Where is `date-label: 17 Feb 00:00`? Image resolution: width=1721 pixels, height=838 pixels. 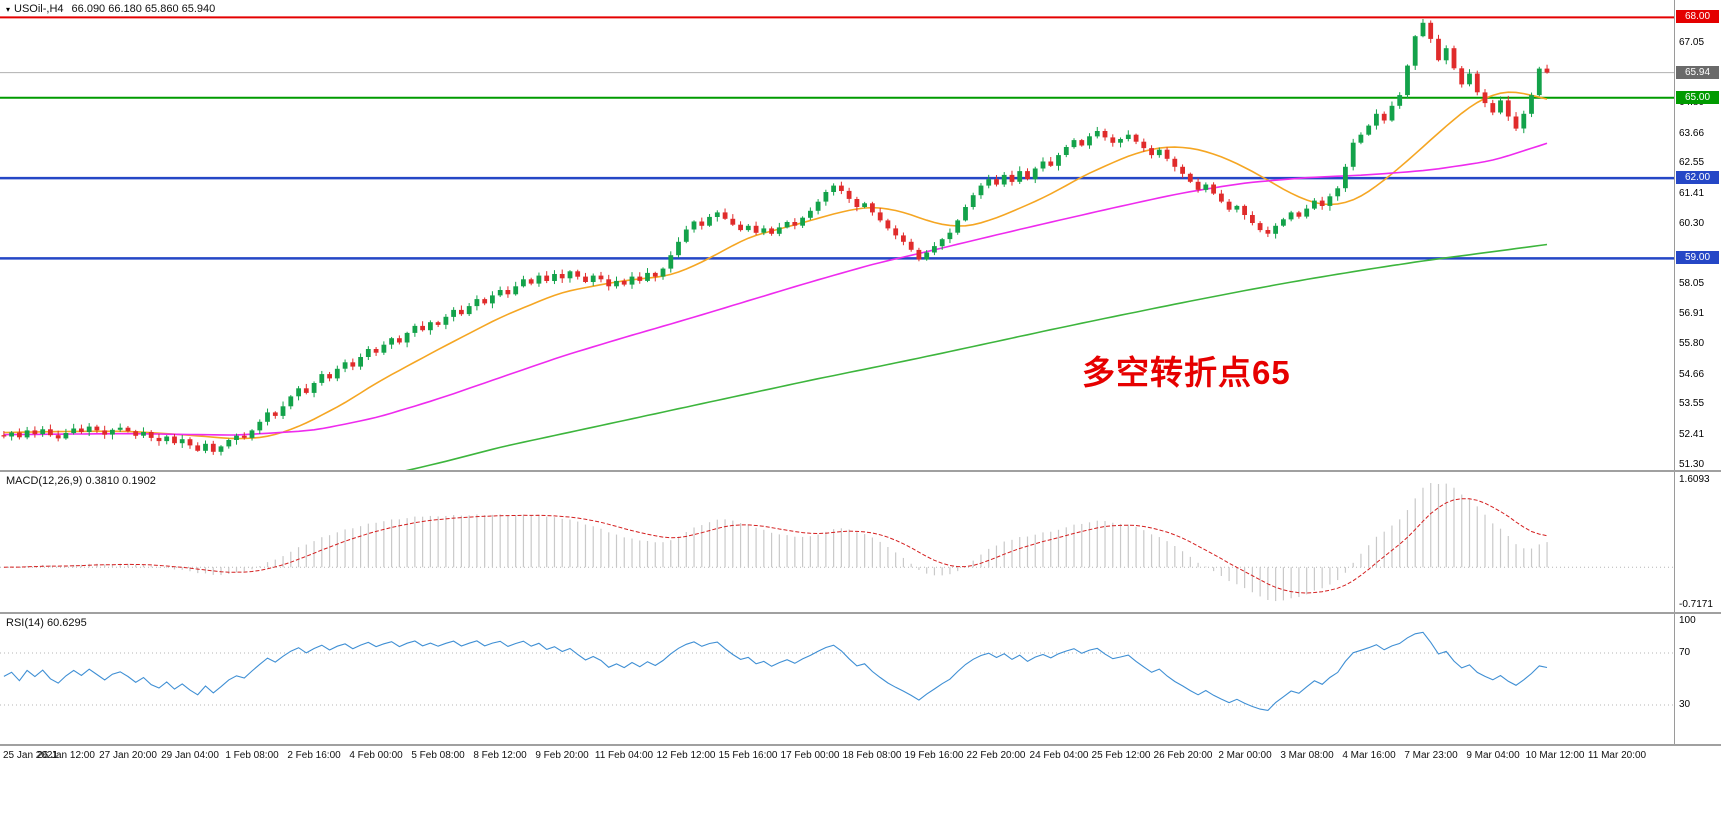 date-label: 17 Feb 00:00 is located at coordinates (810, 755).